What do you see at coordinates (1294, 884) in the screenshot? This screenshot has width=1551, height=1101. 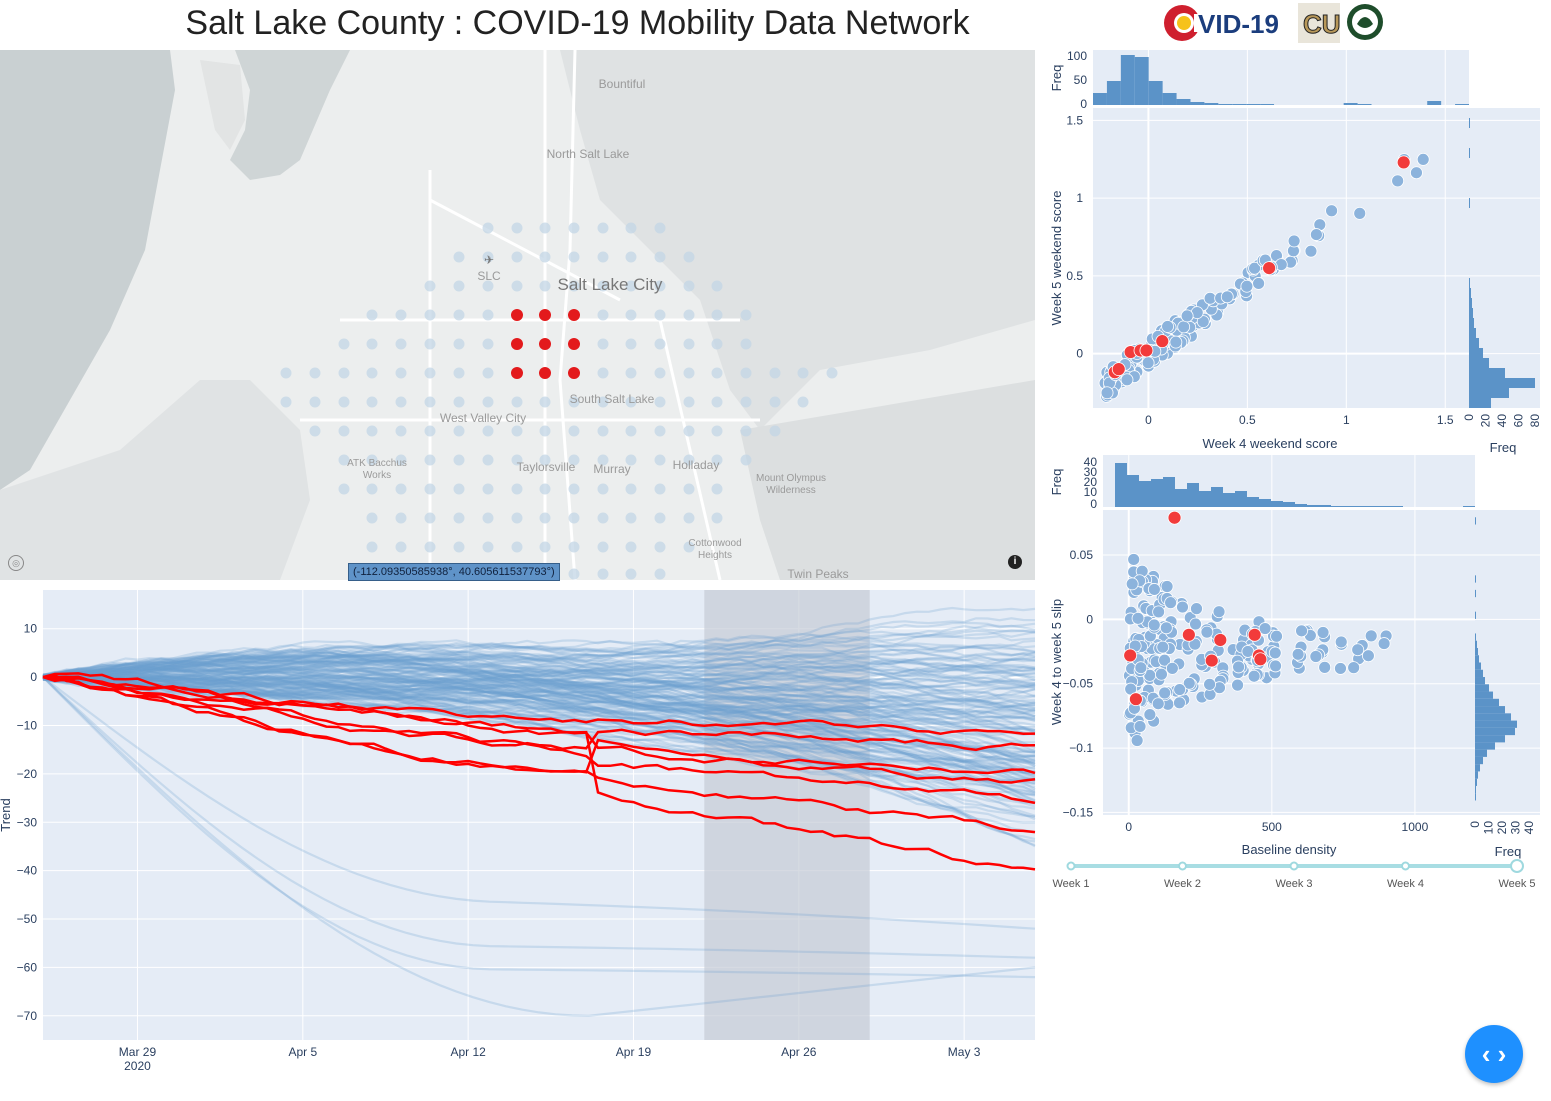 I see `slider-step-label: Week 3` at bounding box center [1294, 884].